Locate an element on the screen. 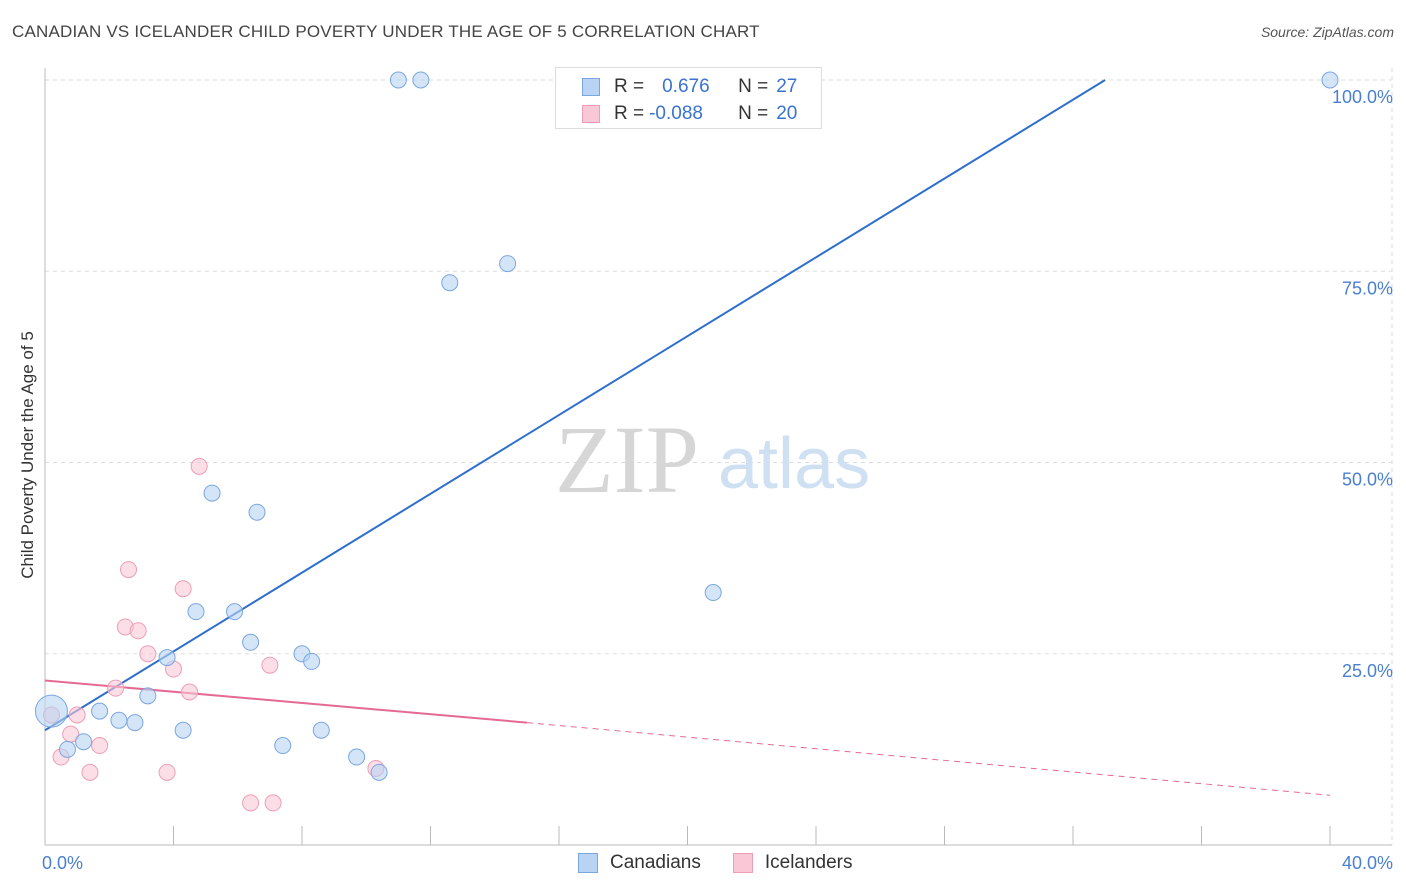 This screenshot has width=1406, height=892. legend-label-canadians: Canadians is located at coordinates (655, 862).